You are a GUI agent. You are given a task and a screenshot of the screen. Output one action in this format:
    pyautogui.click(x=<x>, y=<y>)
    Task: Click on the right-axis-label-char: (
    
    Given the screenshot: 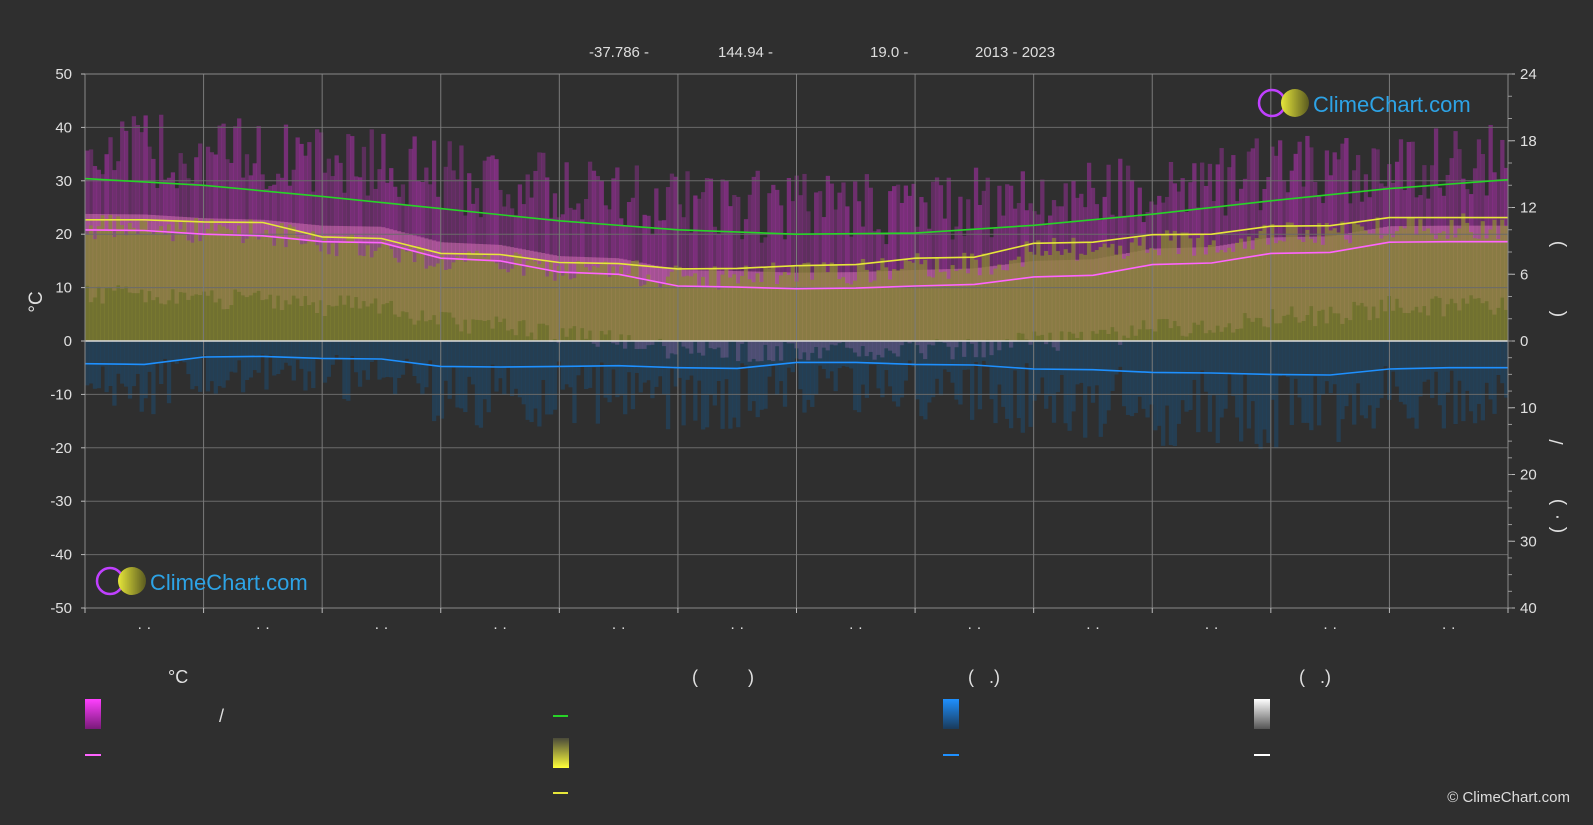 What is the action you would take?
    pyautogui.click(x=1557, y=313)
    